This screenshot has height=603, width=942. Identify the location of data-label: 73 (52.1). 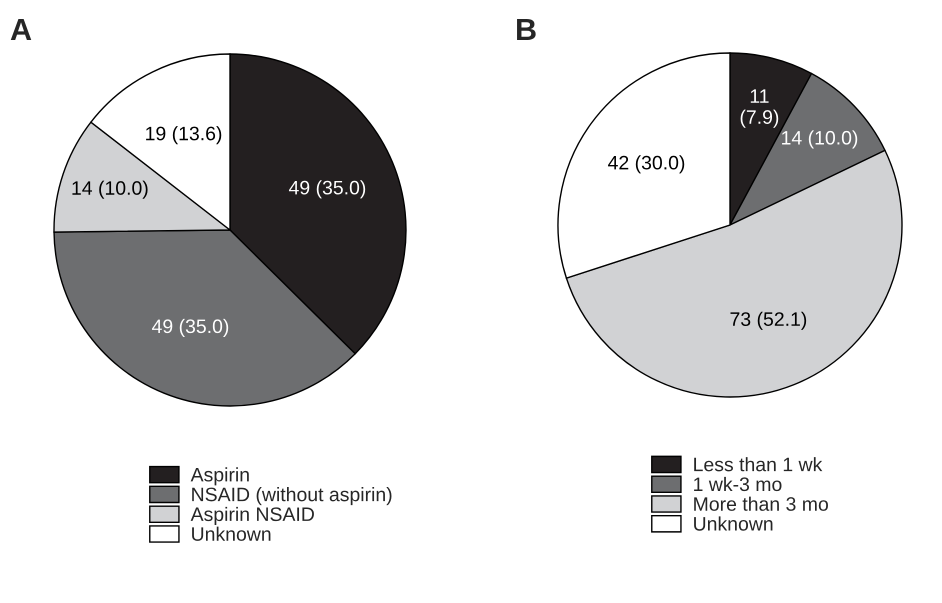
(768, 321).